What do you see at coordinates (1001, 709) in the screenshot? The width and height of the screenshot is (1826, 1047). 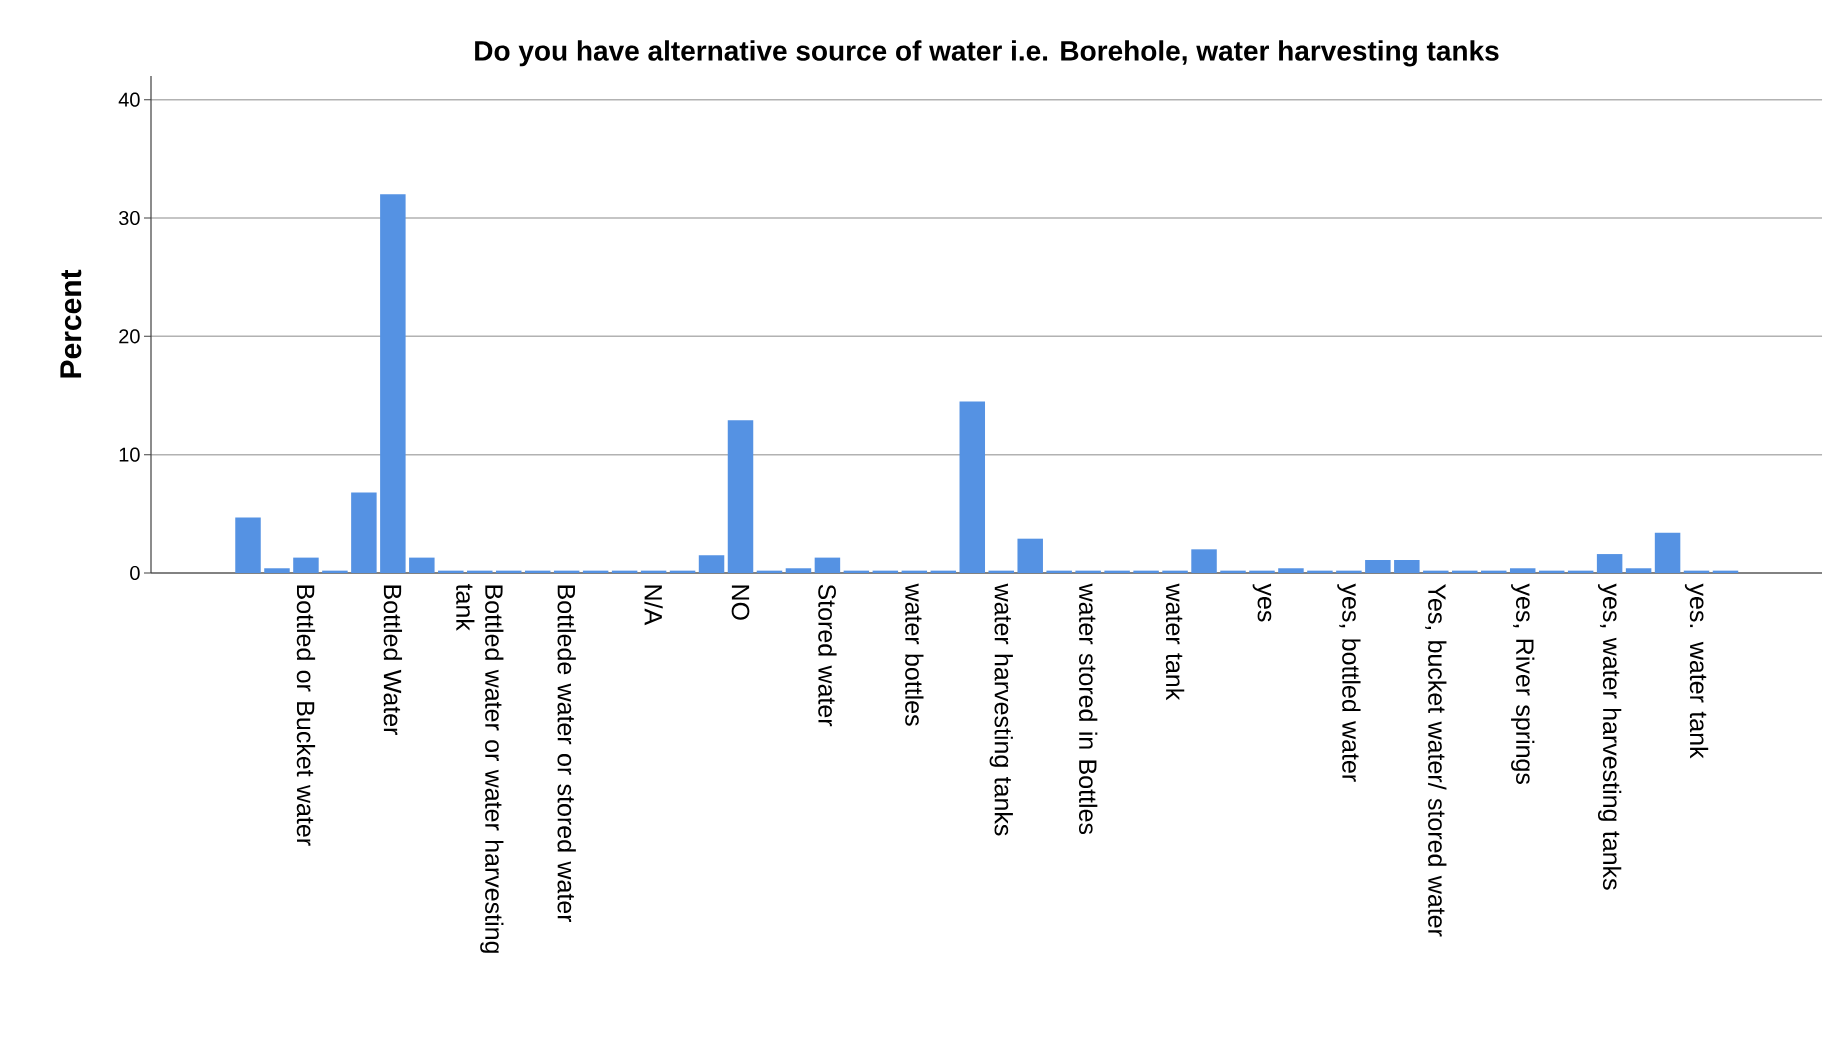 I see `x-tick-label: water harvesting tanks` at bounding box center [1001, 709].